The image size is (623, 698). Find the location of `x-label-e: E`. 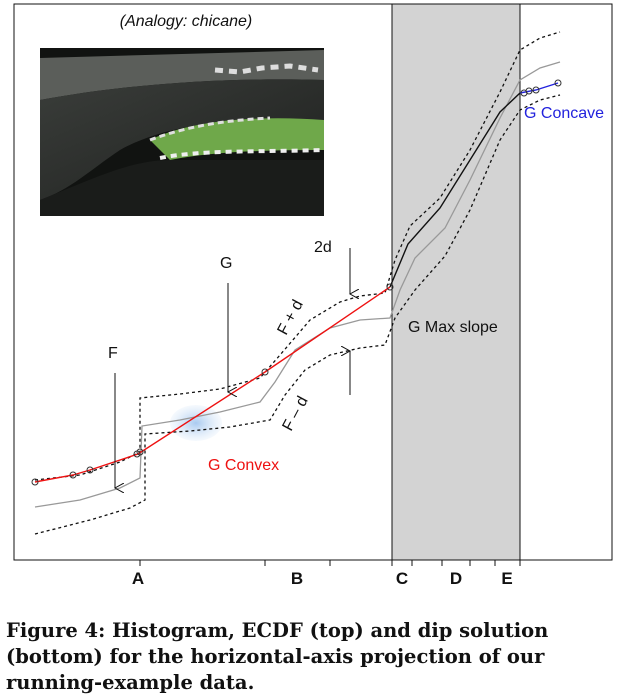

x-label-e: E is located at coordinates (506, 578).